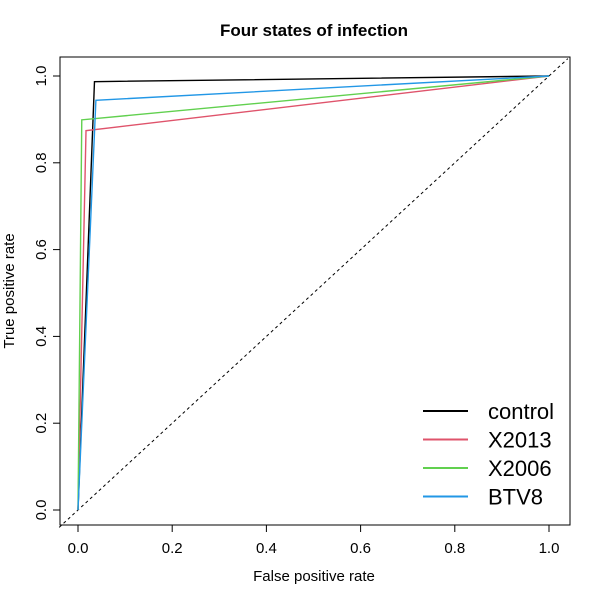 This screenshot has width=600, height=600. Describe the element at coordinates (172, 548) in the screenshot. I see `x-tick-label: 0.2` at that location.